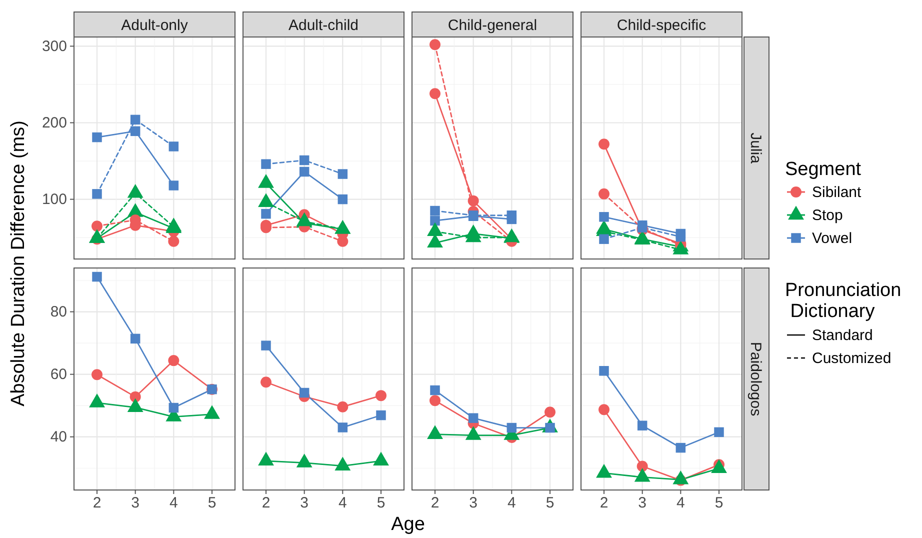  I want to click on legend-label: Sibilant, so click(837, 192).